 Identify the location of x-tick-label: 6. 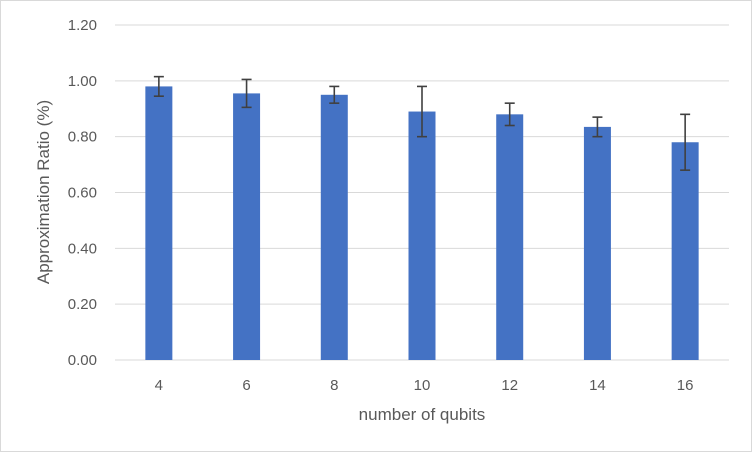
(246, 385).